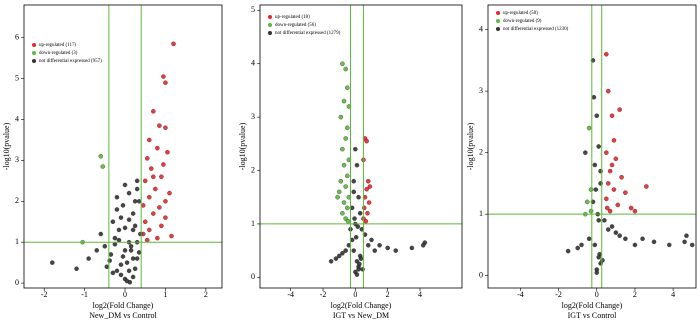  What do you see at coordinates (58, 53) in the screenshot?
I see `legend-label: down-regulated (3)` at bounding box center [58, 53].